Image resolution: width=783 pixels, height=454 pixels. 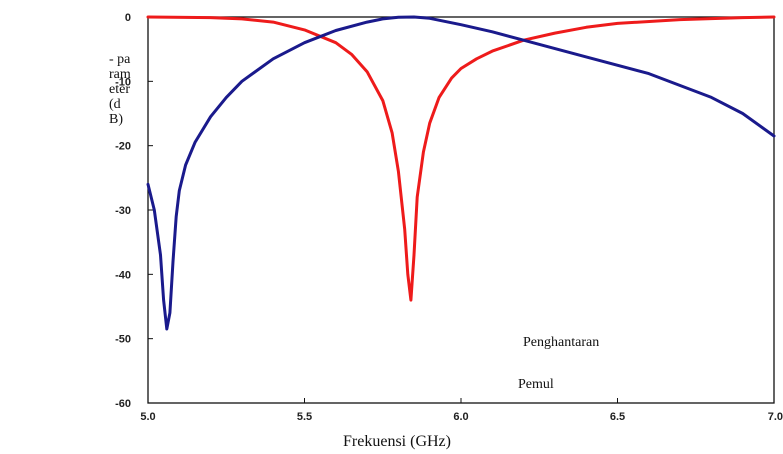 What do you see at coordinates (123, 211) in the screenshot?
I see `y-tick-label: -30` at bounding box center [123, 211].